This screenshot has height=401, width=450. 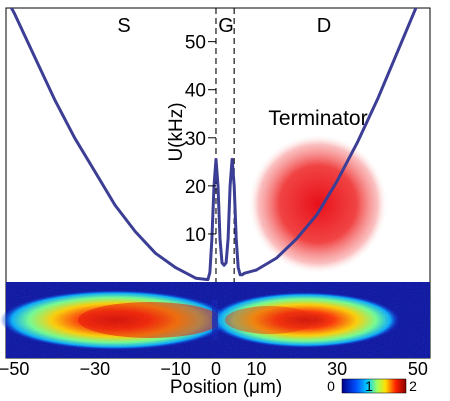 I want to click on colorbar-tick-label-1: 1, so click(x=369, y=386).